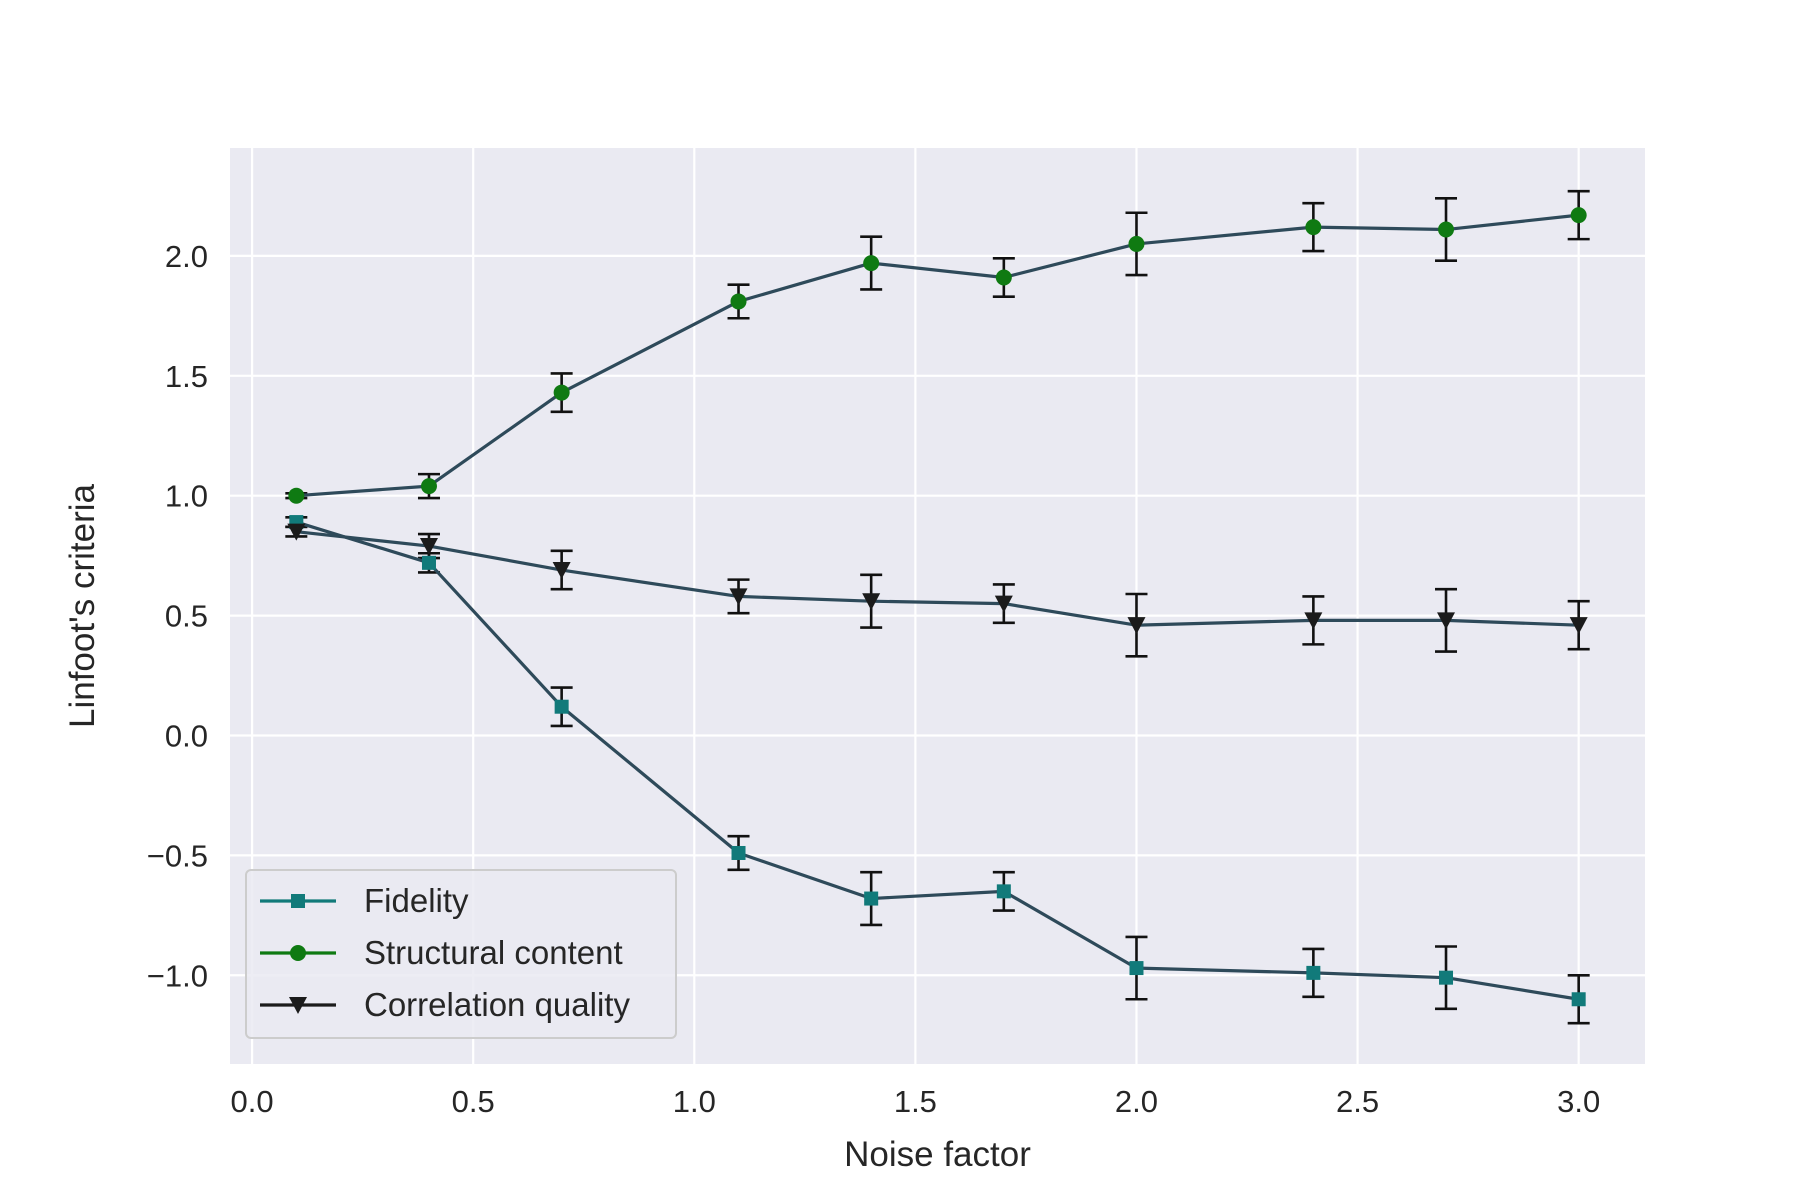  Describe the element at coordinates (177, 975) in the screenshot. I see `y-tick-label: −1.0` at that location.